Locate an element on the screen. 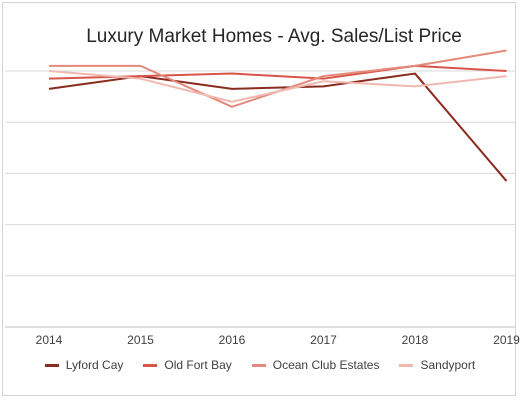 This screenshot has width=520, height=400. series-line-sandyport is located at coordinates (277, 86).